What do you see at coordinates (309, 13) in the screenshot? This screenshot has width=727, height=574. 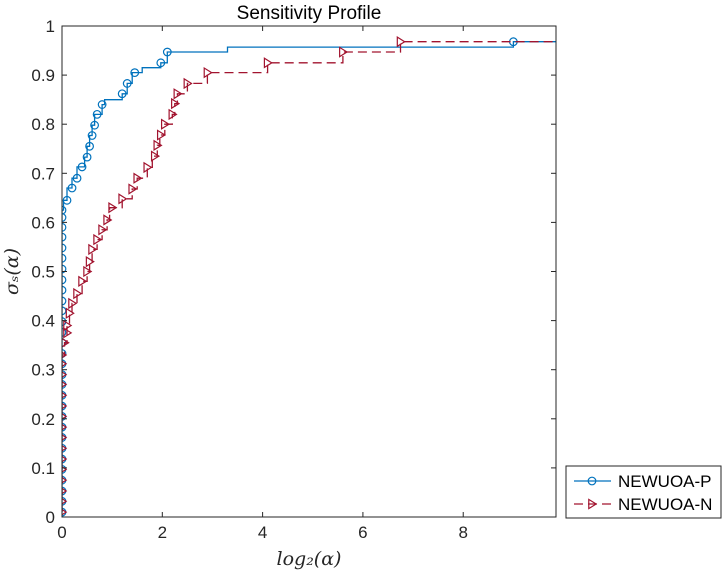 I see `chart-title: Sensitivity Profile` at bounding box center [309, 13].